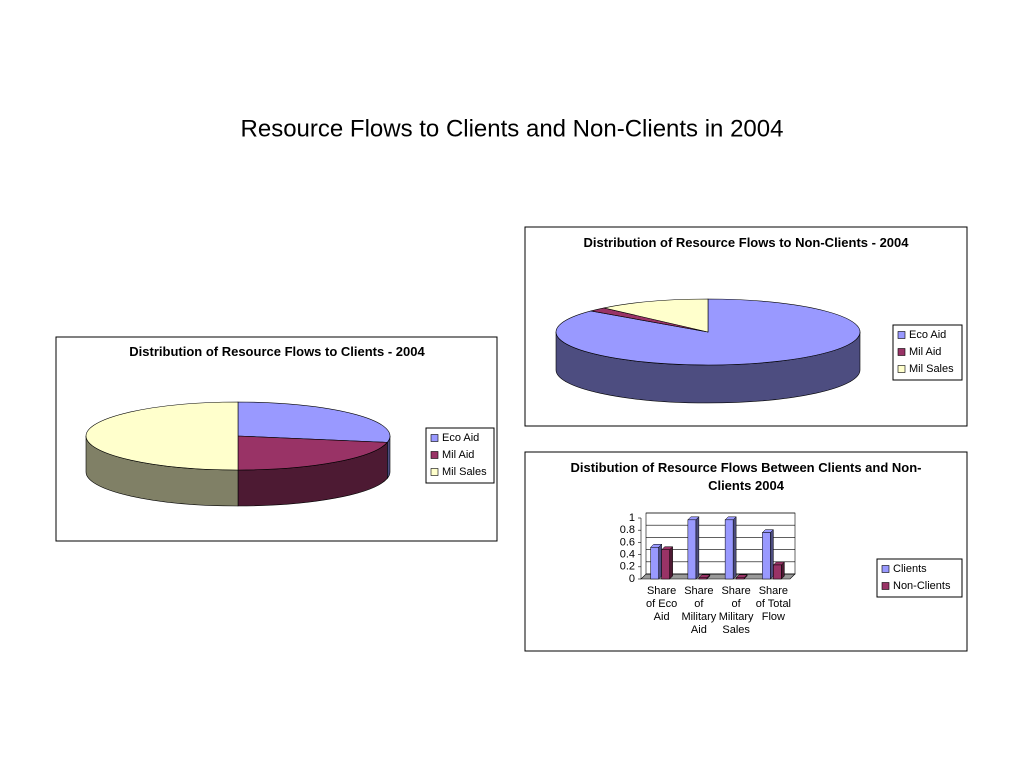  I want to click on legend-label: Non-Clients, so click(922, 586).